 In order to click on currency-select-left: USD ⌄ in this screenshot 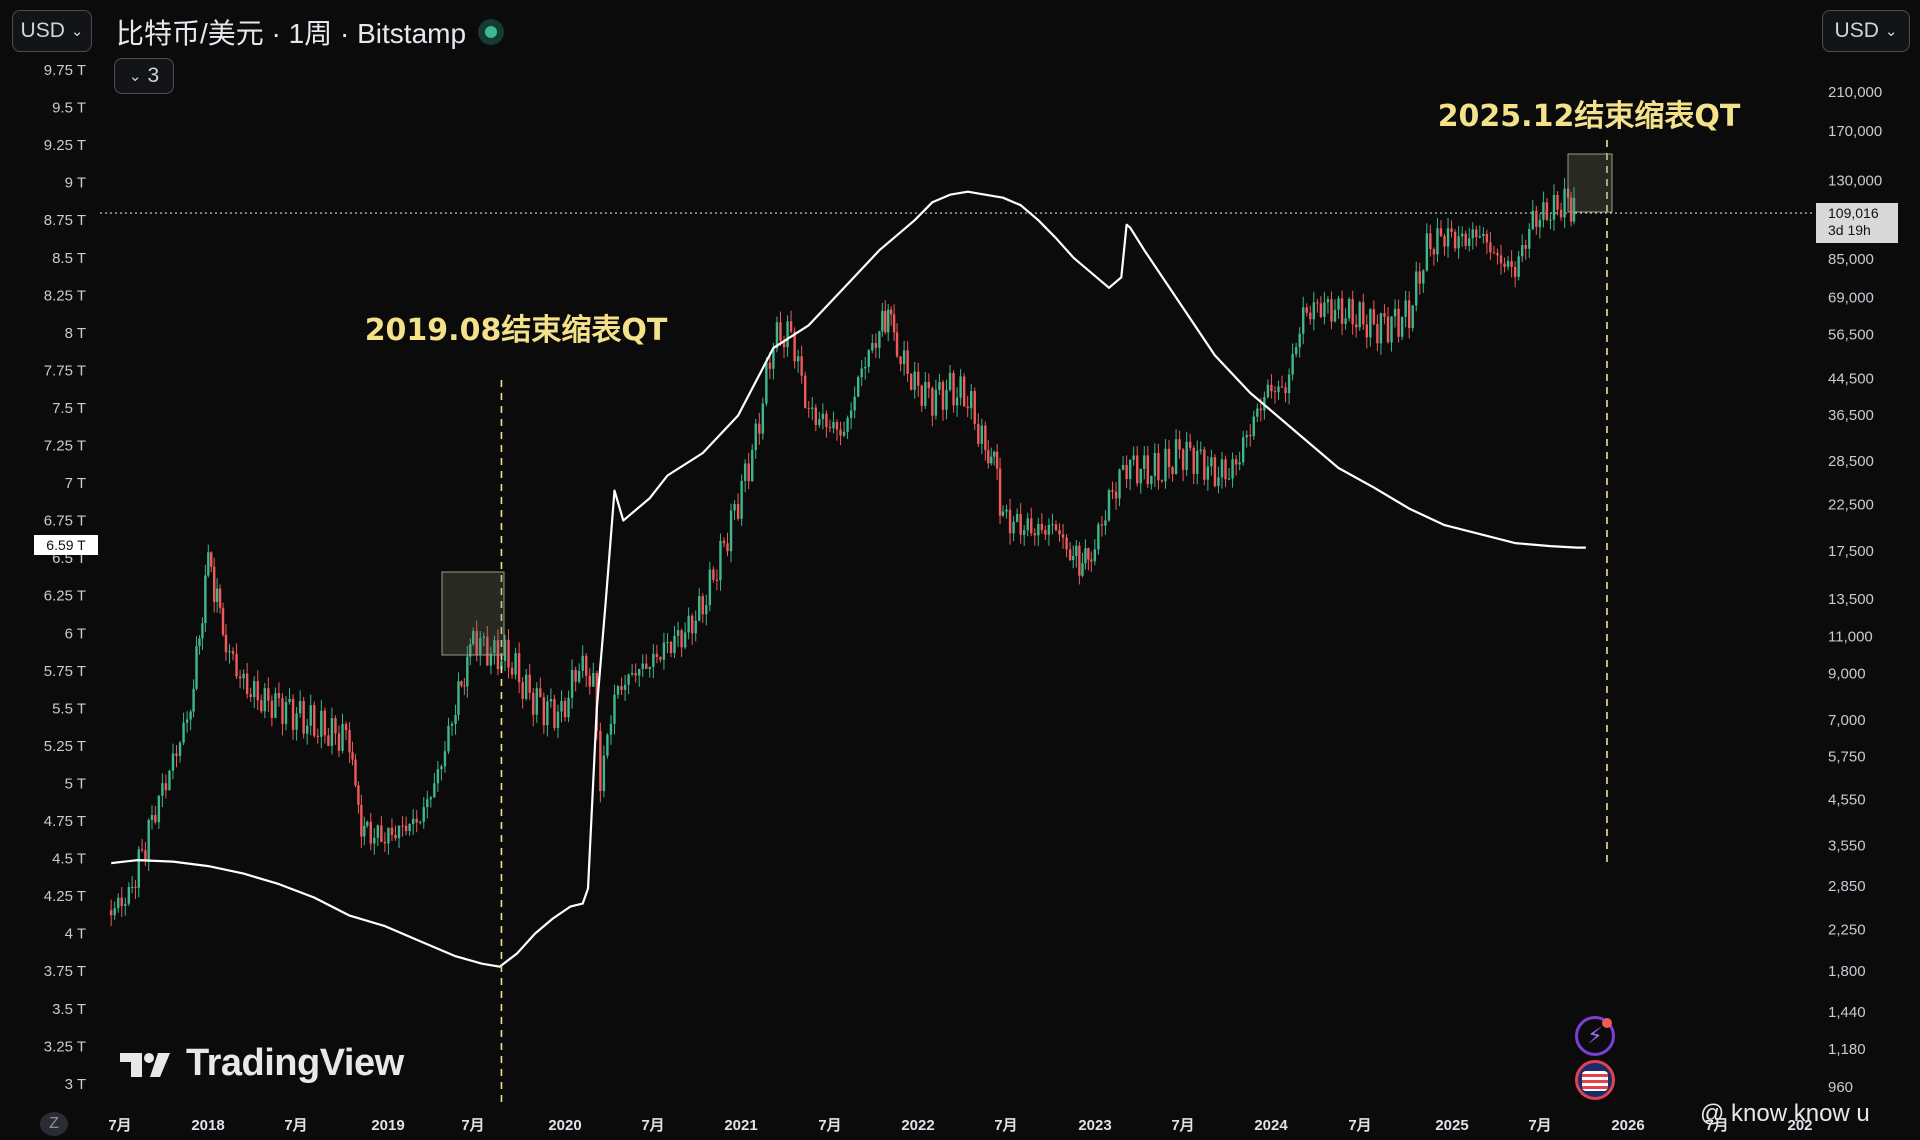, I will do `click(52, 31)`.